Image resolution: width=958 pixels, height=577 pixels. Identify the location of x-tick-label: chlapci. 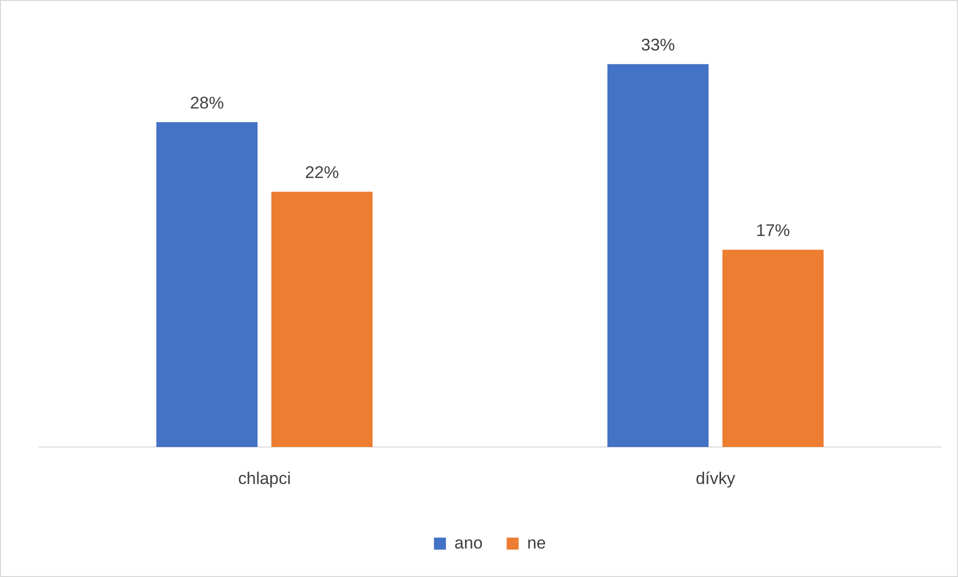
(264, 478).